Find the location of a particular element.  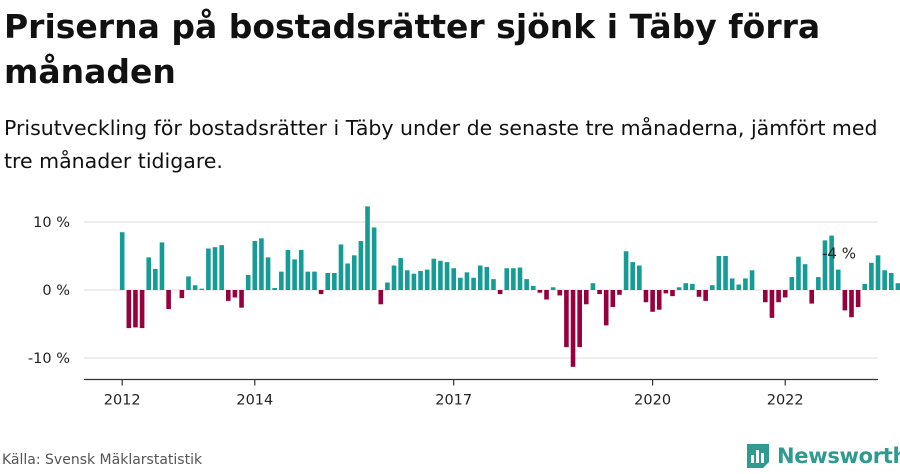

axes is located at coordinates (481, 382).